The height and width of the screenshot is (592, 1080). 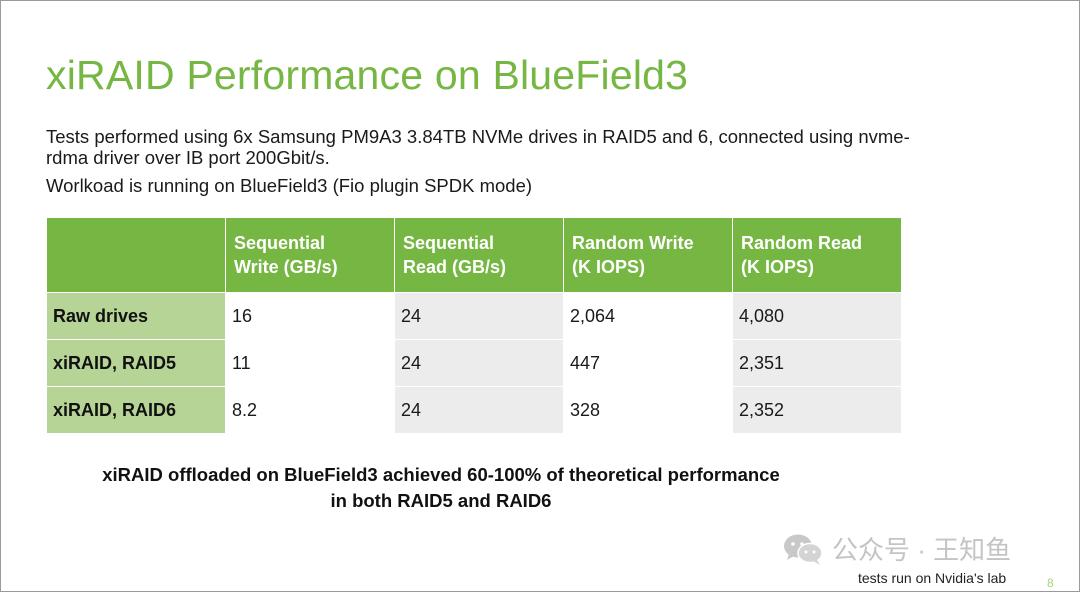 I want to click on table-cell: 4,080, so click(x=817, y=316).